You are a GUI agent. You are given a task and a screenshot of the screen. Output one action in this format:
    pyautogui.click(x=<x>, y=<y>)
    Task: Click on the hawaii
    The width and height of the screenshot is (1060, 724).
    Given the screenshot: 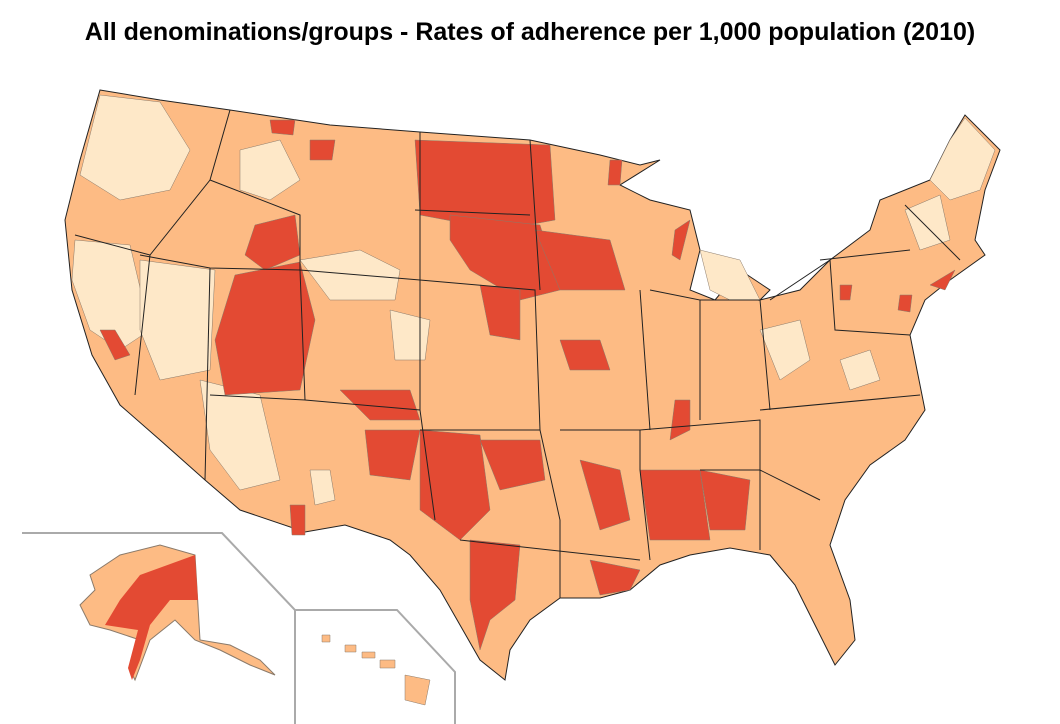 What is the action you would take?
    pyautogui.click(x=376, y=670)
    